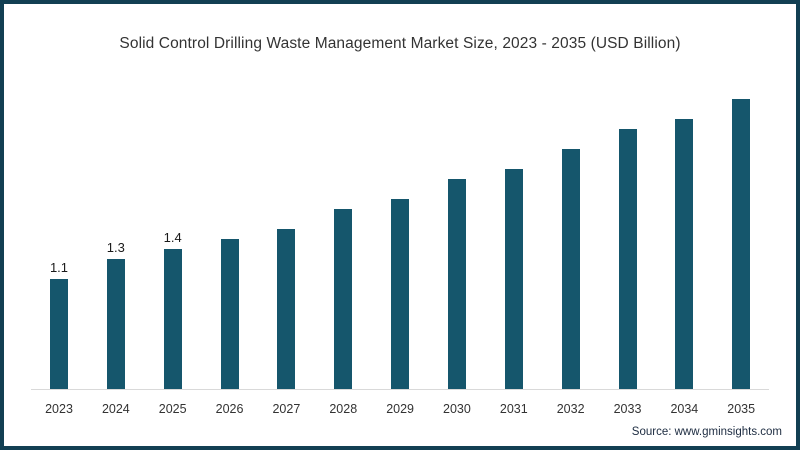 The image size is (800, 450). What do you see at coordinates (286, 409) in the screenshot?
I see `x-tick-label-2027: 2027` at bounding box center [286, 409].